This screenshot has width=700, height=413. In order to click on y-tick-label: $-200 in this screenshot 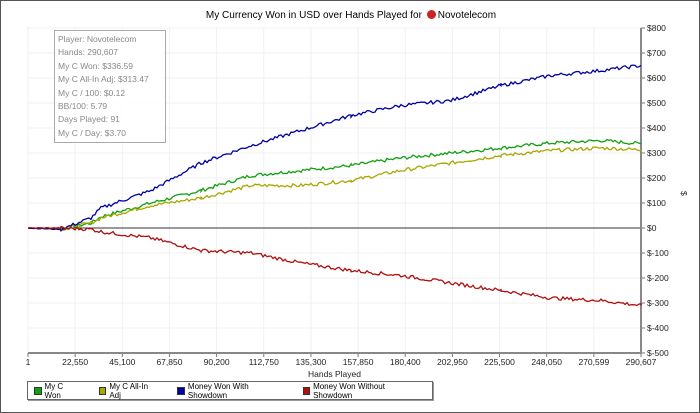, I will do `click(658, 278)`.